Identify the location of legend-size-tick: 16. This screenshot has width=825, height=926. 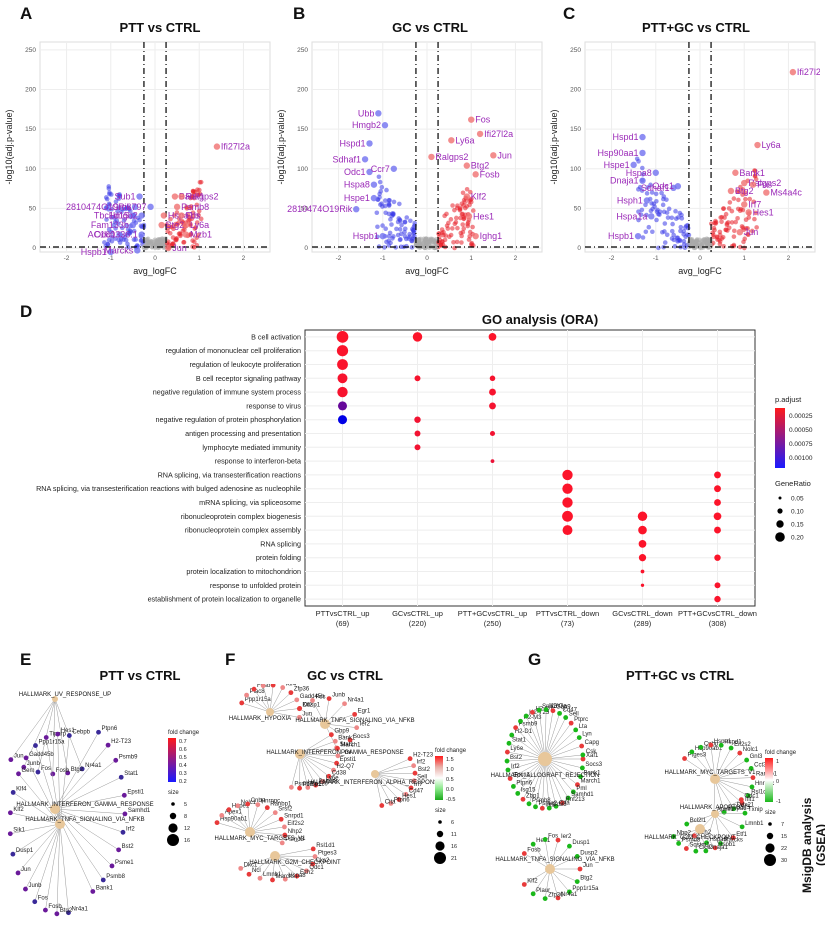
(187, 841).